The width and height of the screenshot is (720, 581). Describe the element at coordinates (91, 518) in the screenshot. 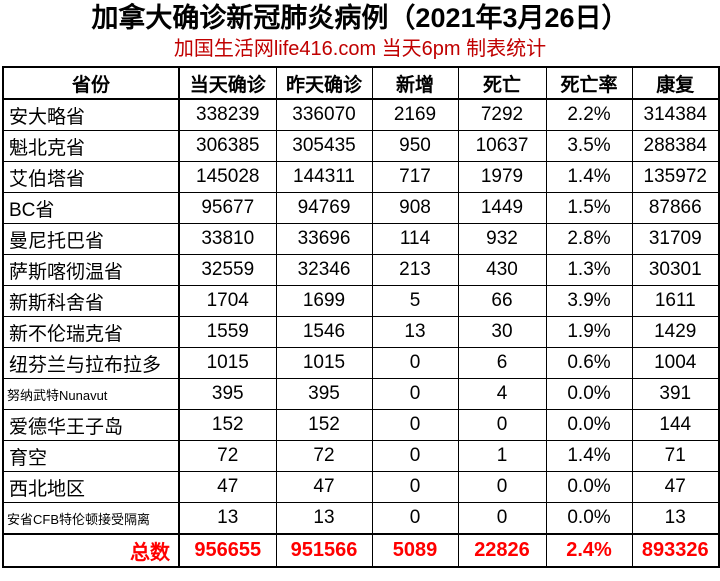

I see `cell-province: 安省CFB特伦顿接受隔离` at that location.